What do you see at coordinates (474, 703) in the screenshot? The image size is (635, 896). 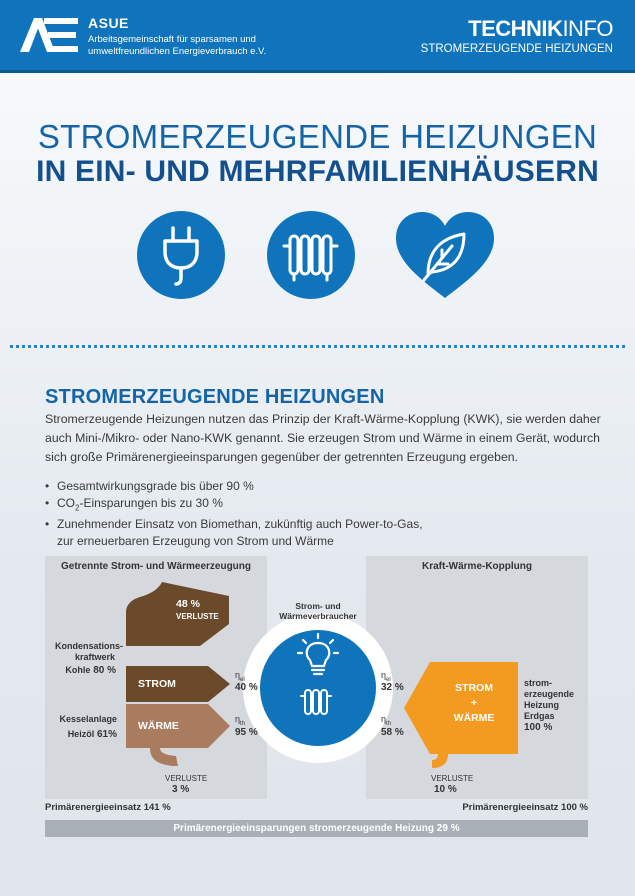 I see `kwk-plus: +` at bounding box center [474, 703].